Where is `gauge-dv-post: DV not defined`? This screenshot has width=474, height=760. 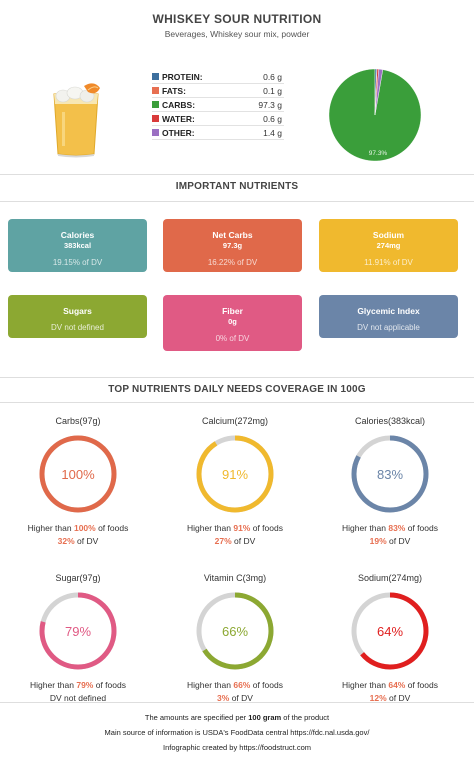
gauge-dv-post: DV not defined is located at coordinates (78, 698).